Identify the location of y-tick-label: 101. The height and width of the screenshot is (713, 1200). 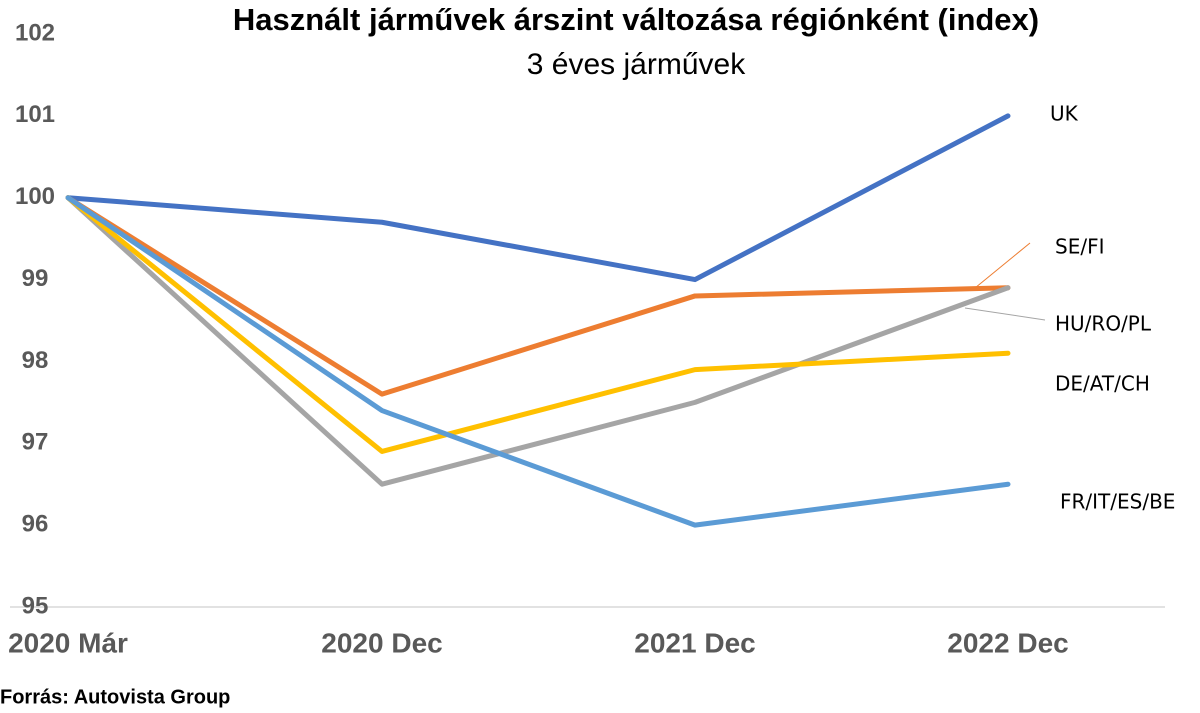
(35, 114).